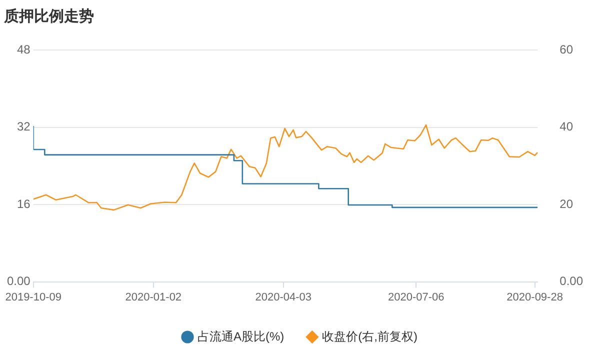 The image size is (607, 363). Describe the element at coordinates (48, 15) in the screenshot. I see `chart-title: 质押比例走势` at that location.